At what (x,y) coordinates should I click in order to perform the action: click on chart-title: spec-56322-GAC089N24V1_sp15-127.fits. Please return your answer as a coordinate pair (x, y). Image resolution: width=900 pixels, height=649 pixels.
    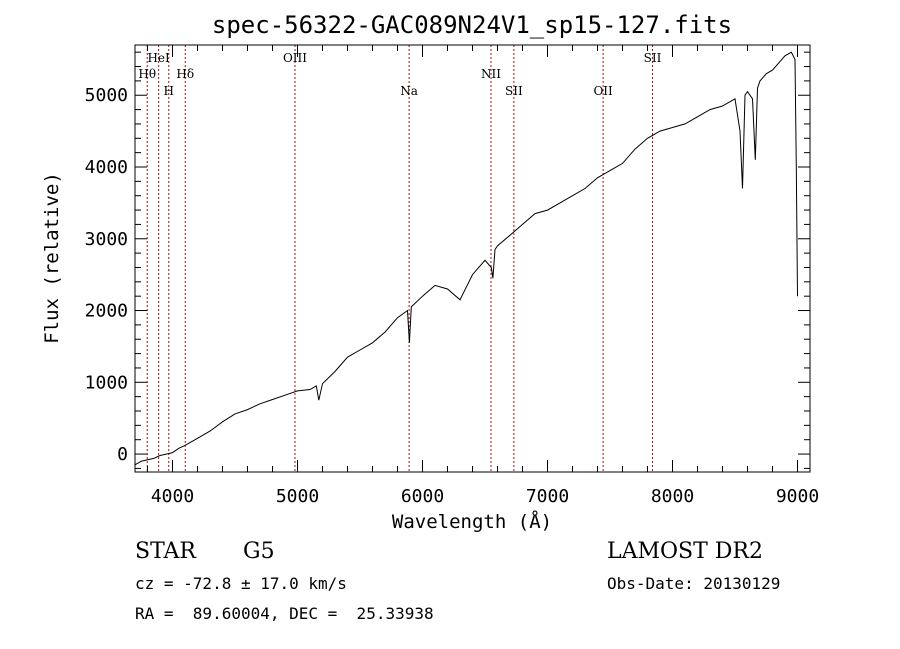
    Looking at the image, I should click on (472, 25).